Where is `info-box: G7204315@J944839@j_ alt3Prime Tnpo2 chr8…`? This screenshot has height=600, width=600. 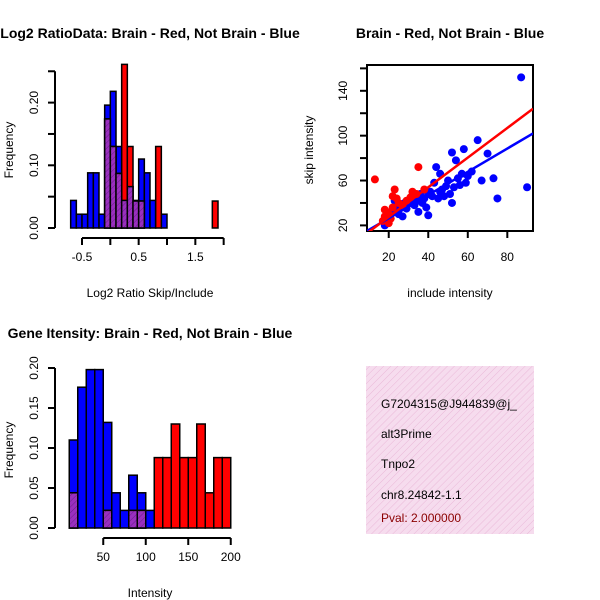
info-box: G7204315@J944839@j_ alt3Prime Tnpo2 chr8… is located at coordinates (450, 450).